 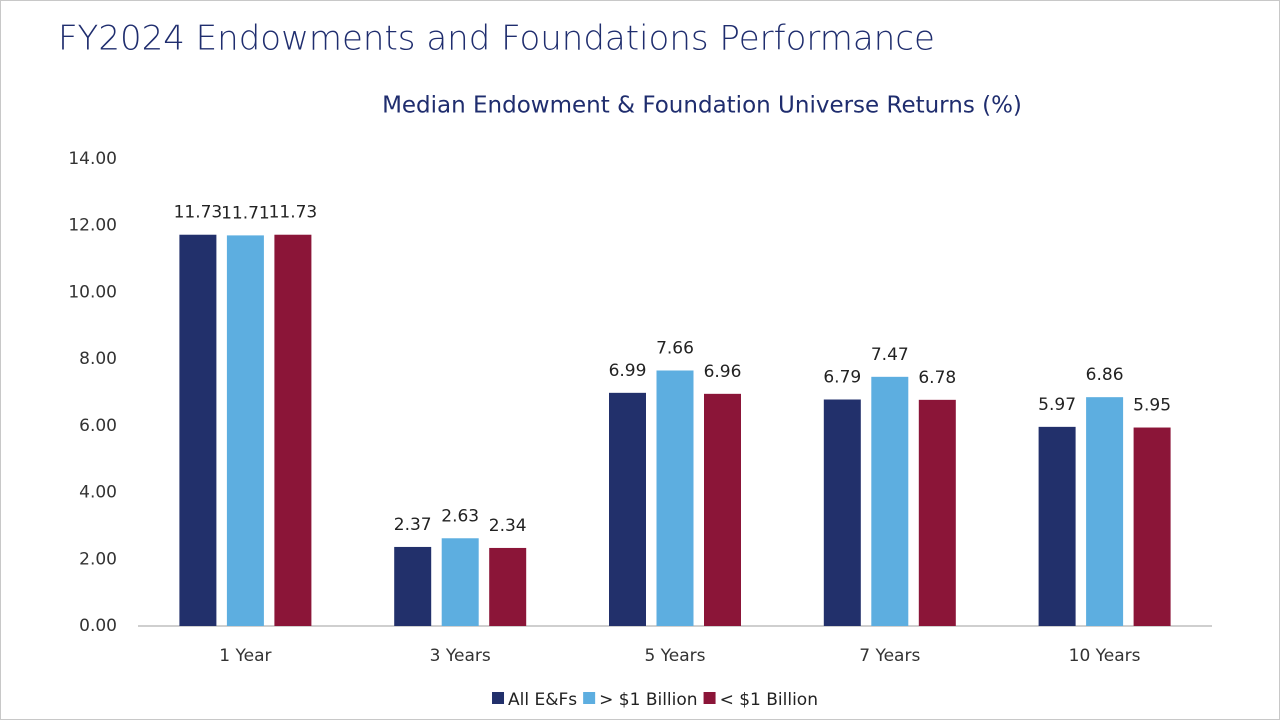 What do you see at coordinates (890, 355) in the screenshot?
I see `data-label: 7.47` at bounding box center [890, 355].